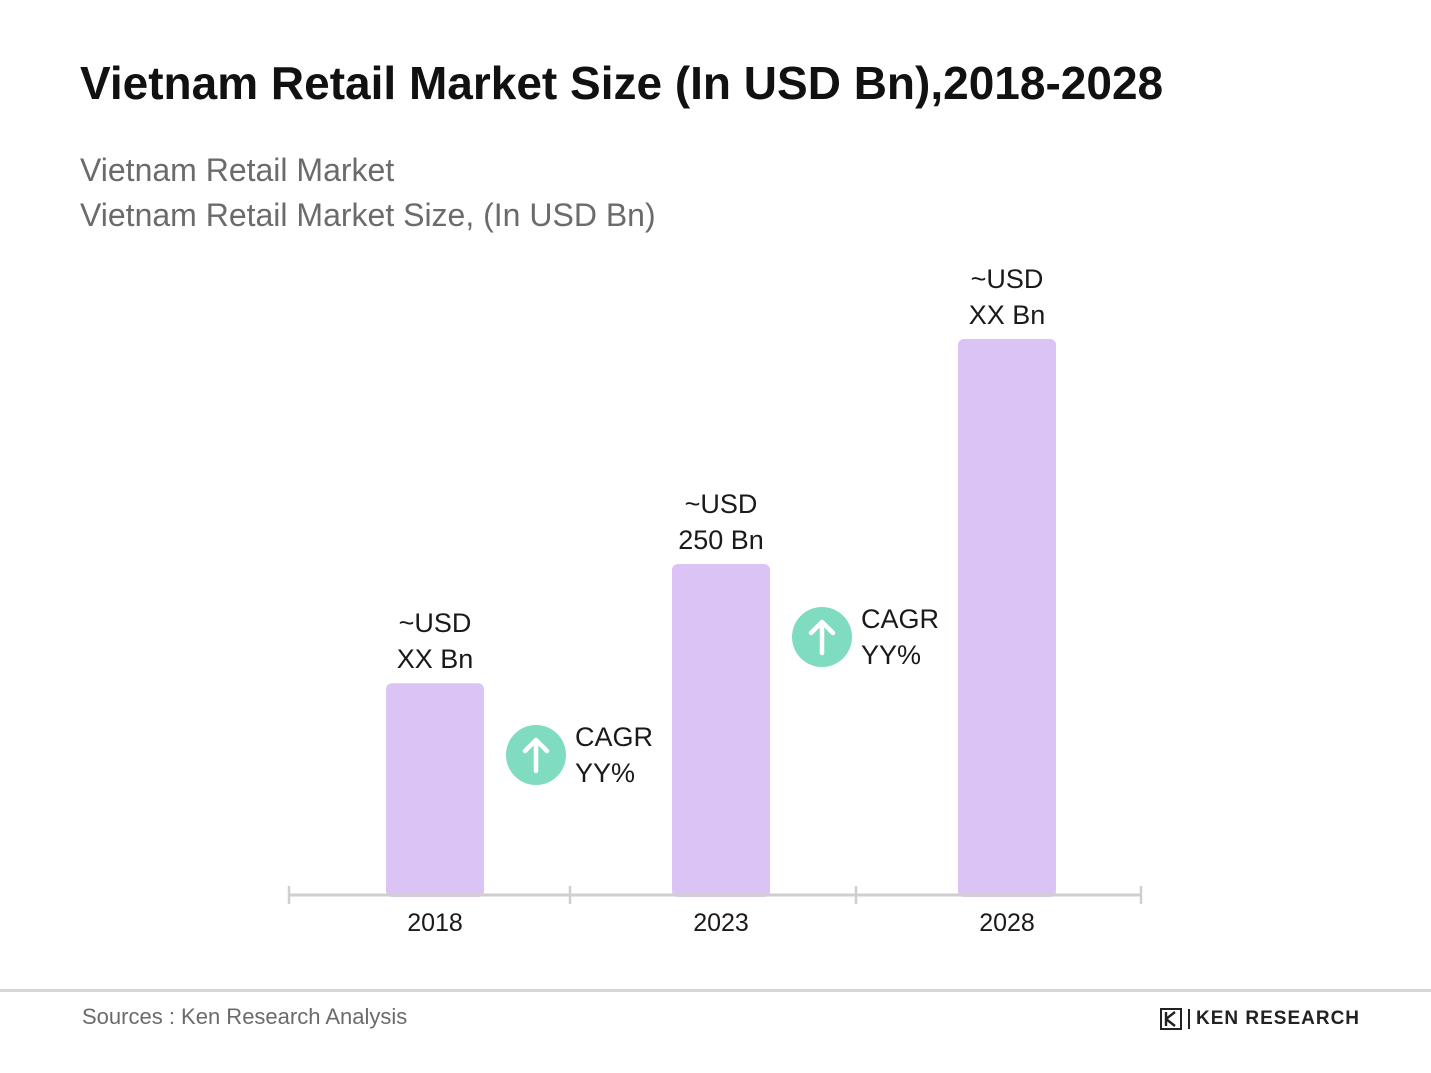 This screenshot has width=1431, height=1073. I want to click on chart-subtitle: Vietnam Retail Market, so click(237, 170).